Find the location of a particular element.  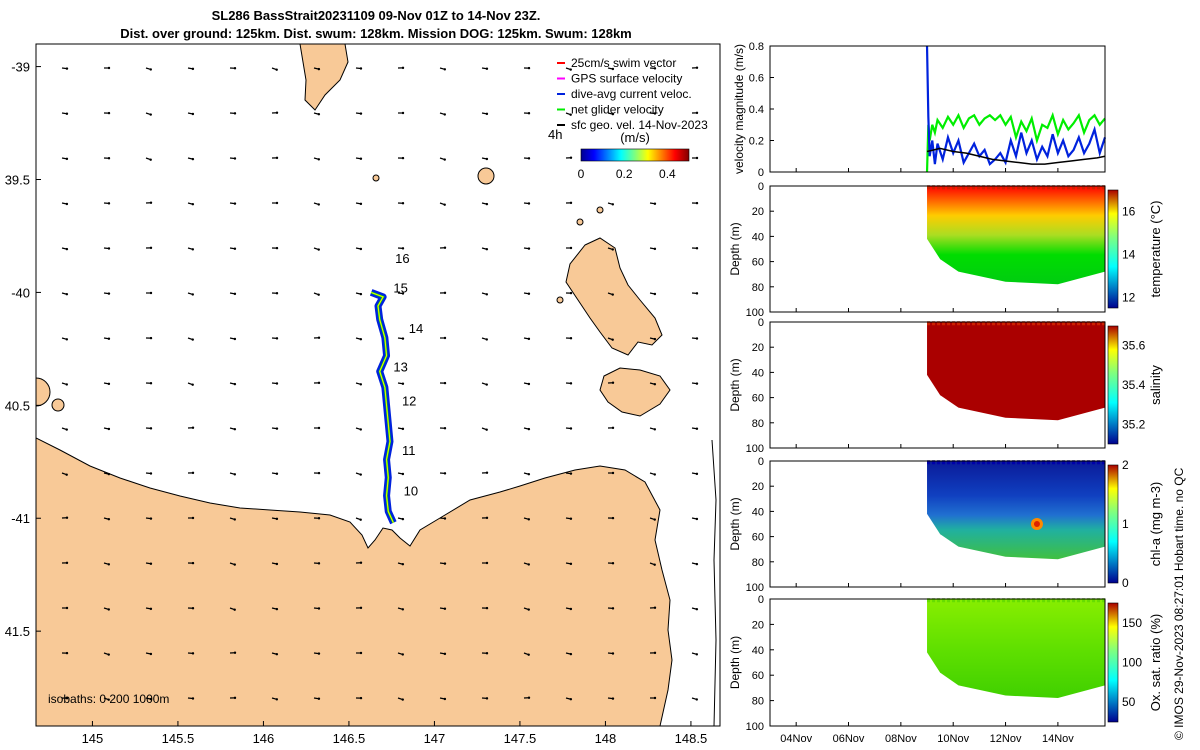

map-y-tick-label: -41 is located at coordinates (20, 518).